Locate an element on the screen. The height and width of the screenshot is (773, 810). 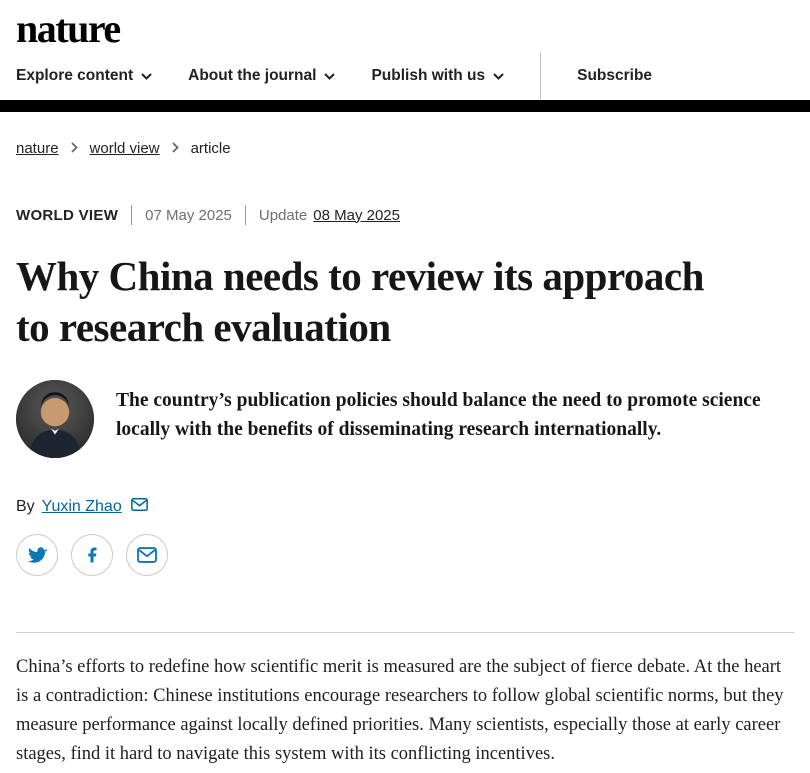
email-share-button is located at coordinates (147, 554).